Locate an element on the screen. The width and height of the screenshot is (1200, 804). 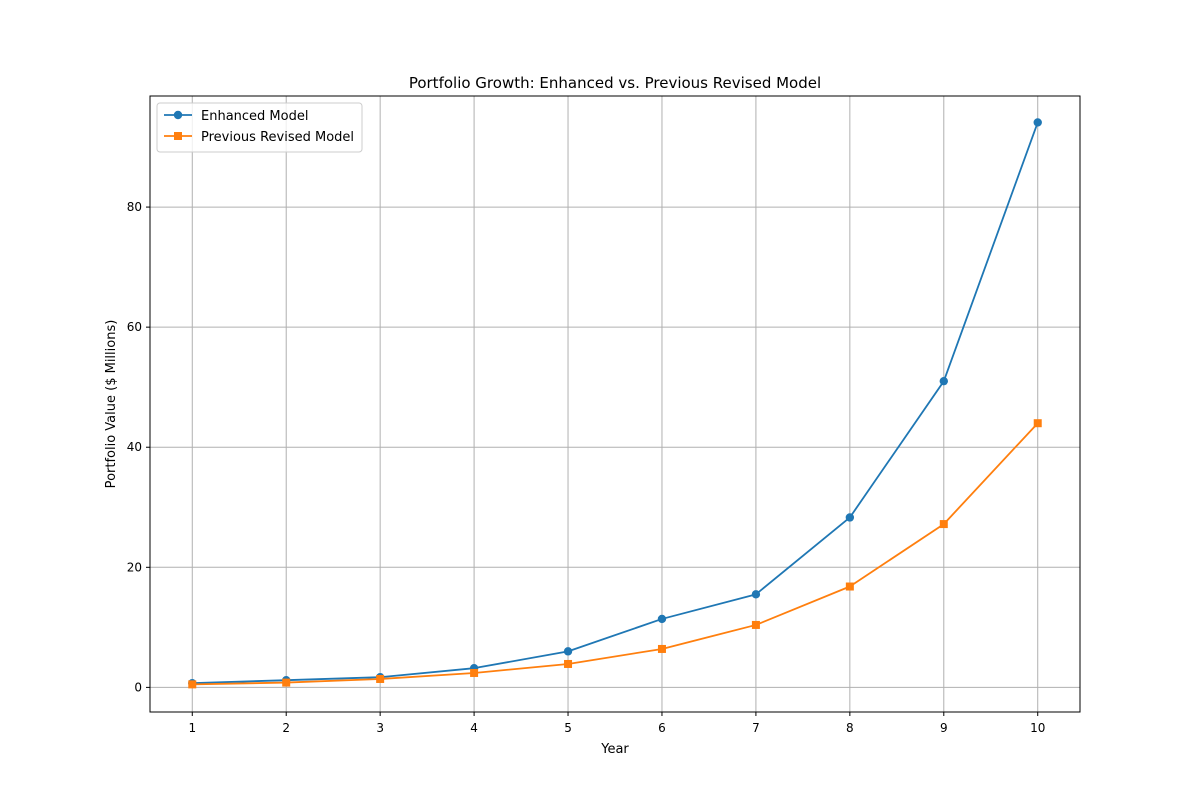
y-tick-label: 60 is located at coordinates (134, 327).